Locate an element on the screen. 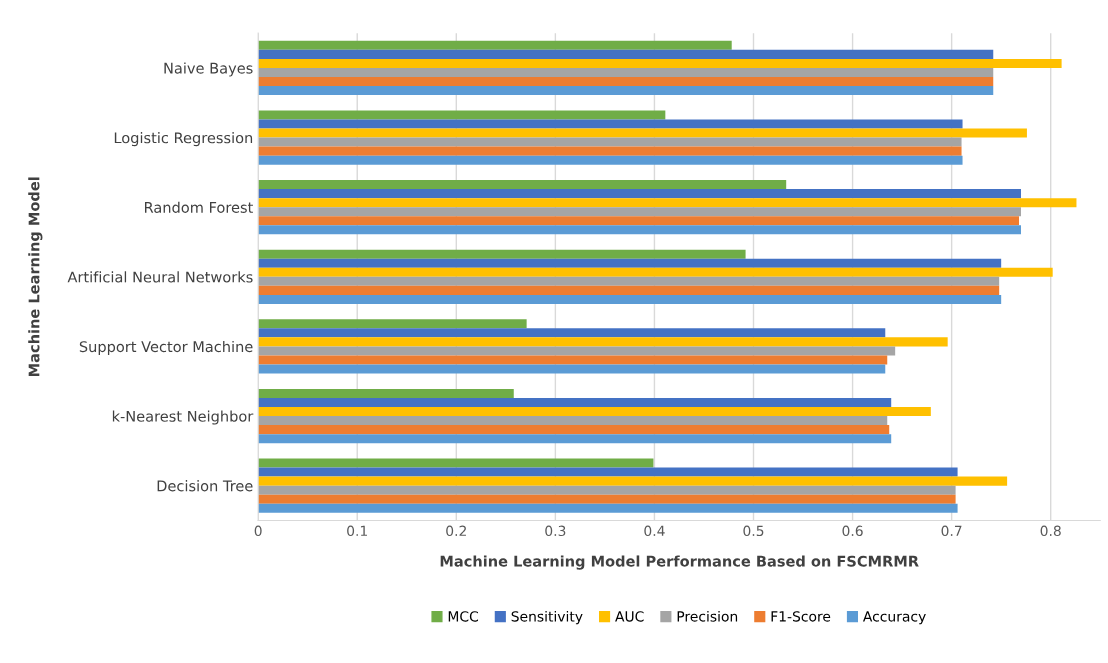 This screenshot has width=1108, height=663. y-tick-label: Decision Tree is located at coordinates (205, 486).